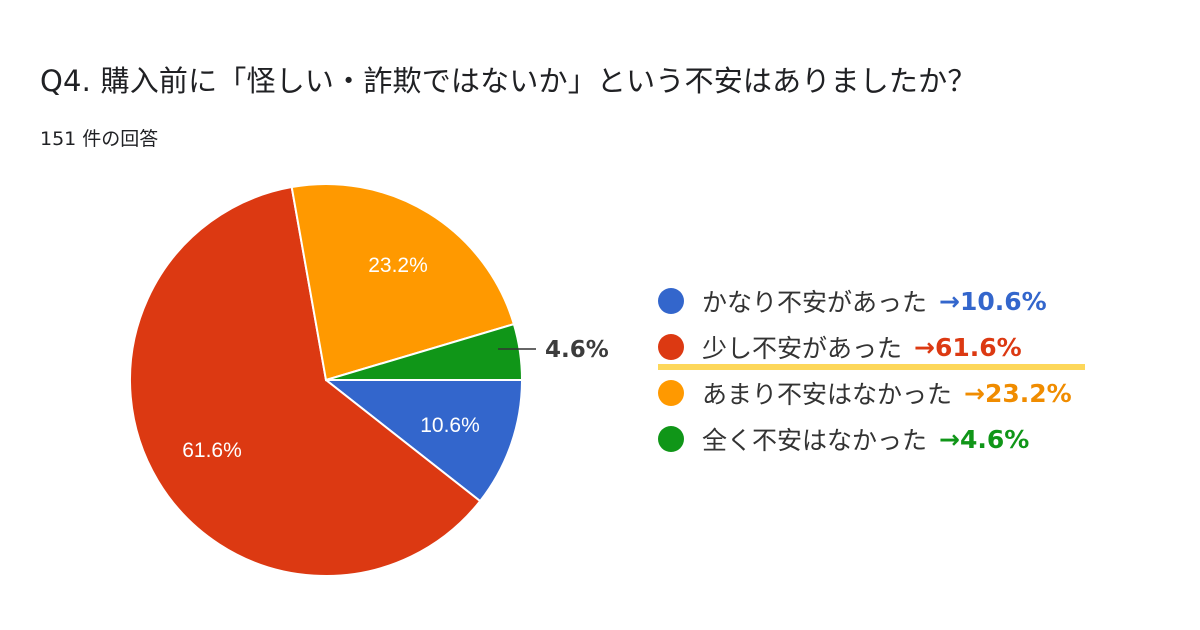  What do you see at coordinates (450, 425) in the screenshot?
I see `slice-label-blue: 10.6%` at bounding box center [450, 425].